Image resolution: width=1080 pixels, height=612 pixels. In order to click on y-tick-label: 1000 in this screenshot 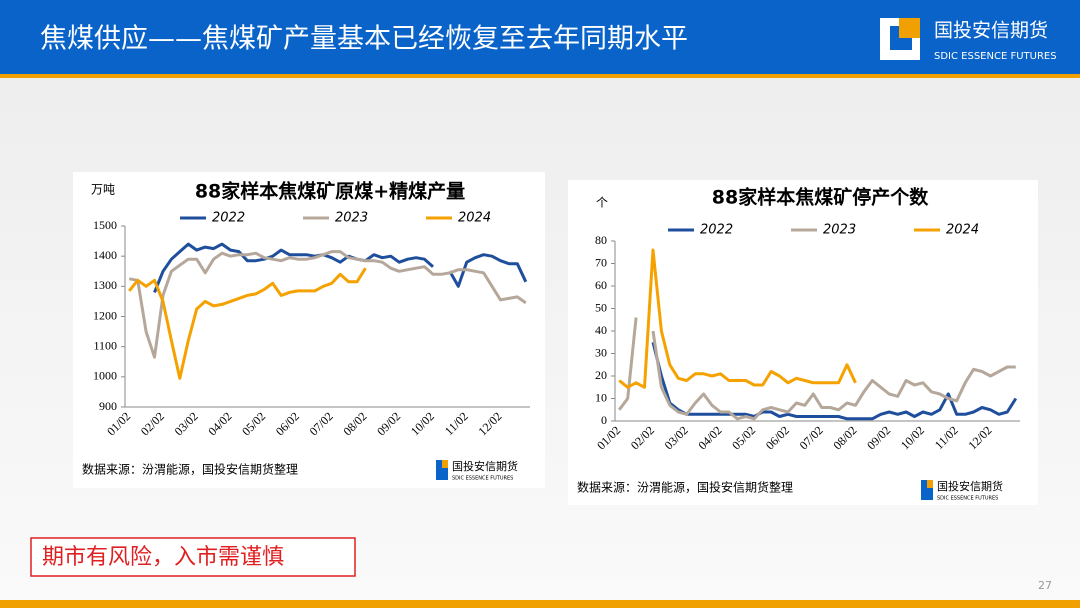, I will do `click(105, 376)`.